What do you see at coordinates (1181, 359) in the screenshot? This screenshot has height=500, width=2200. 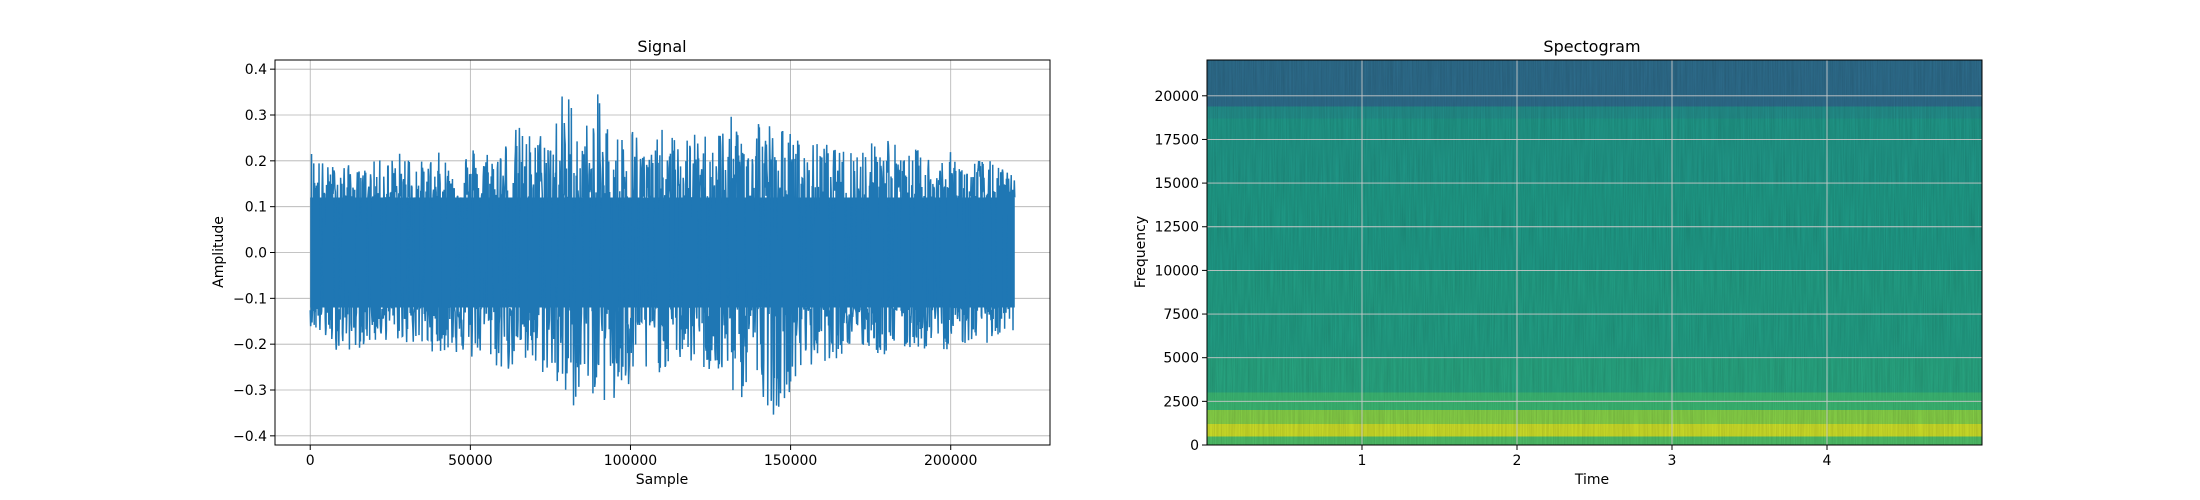 I see `spectrogram-y-tick-label: 5000` at bounding box center [1181, 359].